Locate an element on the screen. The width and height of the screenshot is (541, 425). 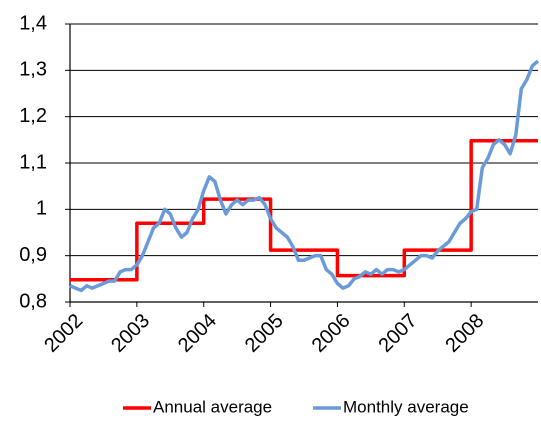
y-tick-label: 1,4 is located at coordinates (33, 23).